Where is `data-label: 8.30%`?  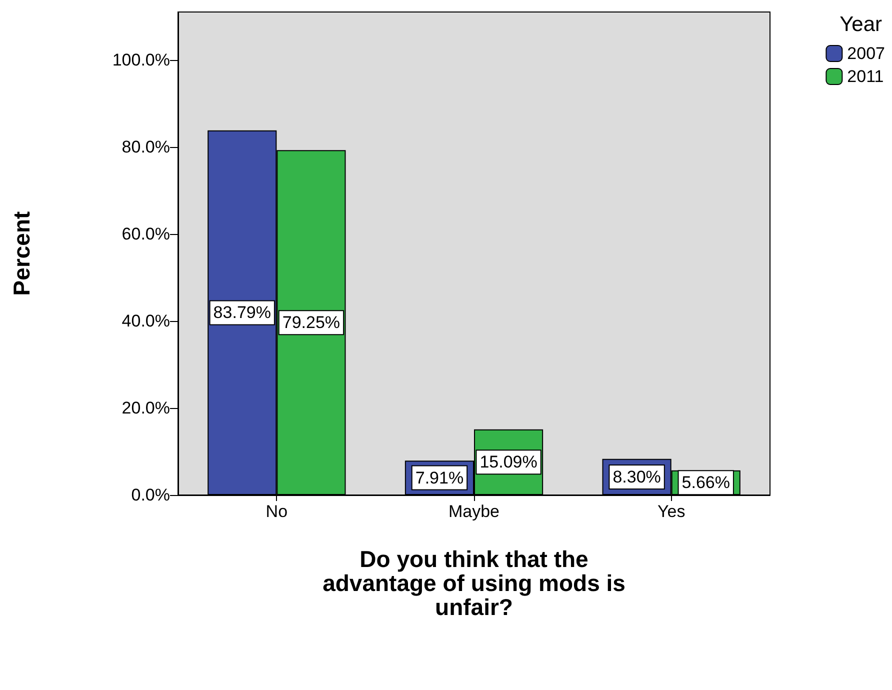 data-label: 8.30% is located at coordinates (636, 476).